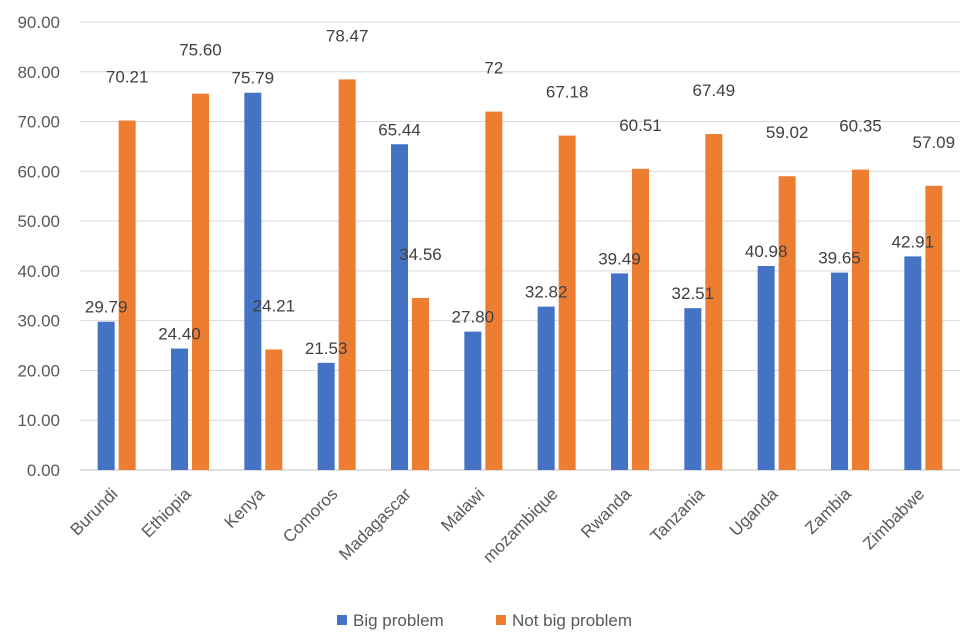 This screenshot has width=968, height=633. Describe the element at coordinates (38, 420) in the screenshot. I see `y-tick-label: 10.00` at that location.